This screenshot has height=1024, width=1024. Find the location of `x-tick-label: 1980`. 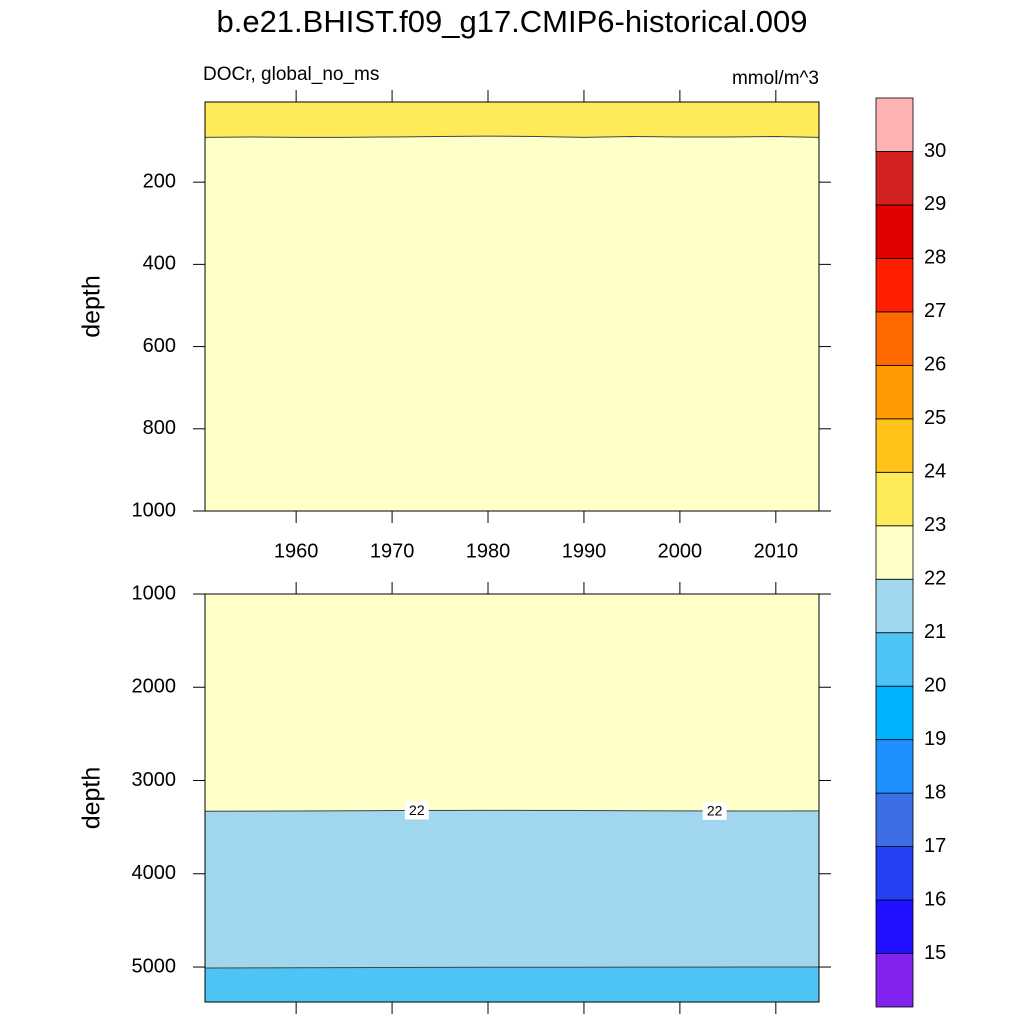

x-tick-label: 1980 is located at coordinates (488, 551).